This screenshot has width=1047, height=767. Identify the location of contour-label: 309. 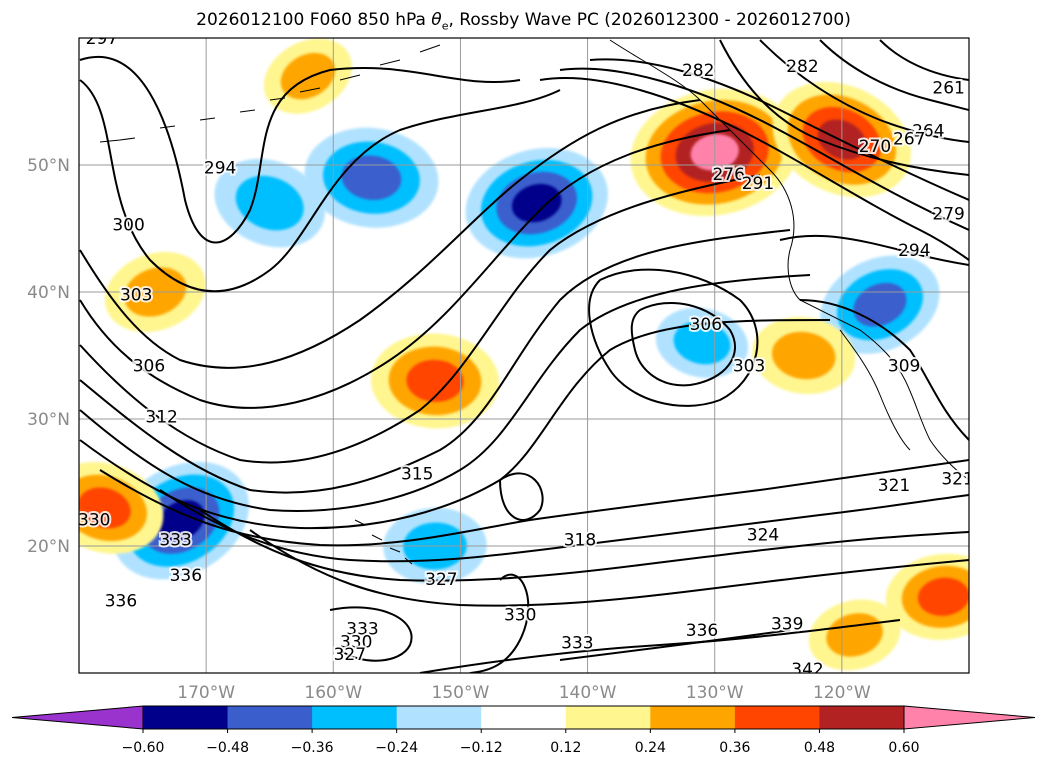
(904, 367).